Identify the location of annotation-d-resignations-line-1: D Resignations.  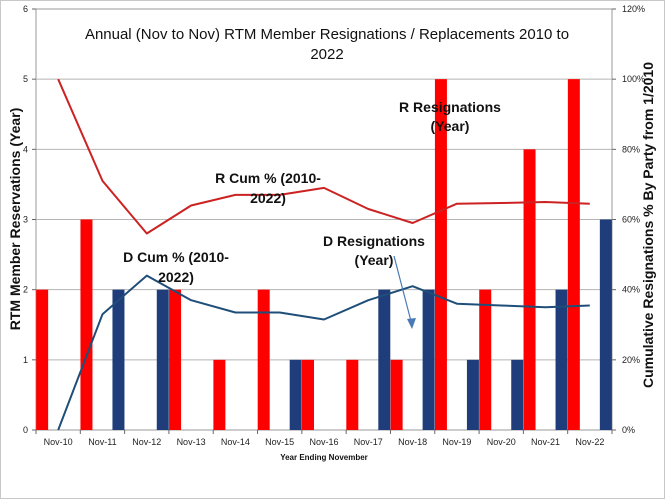
(374, 241).